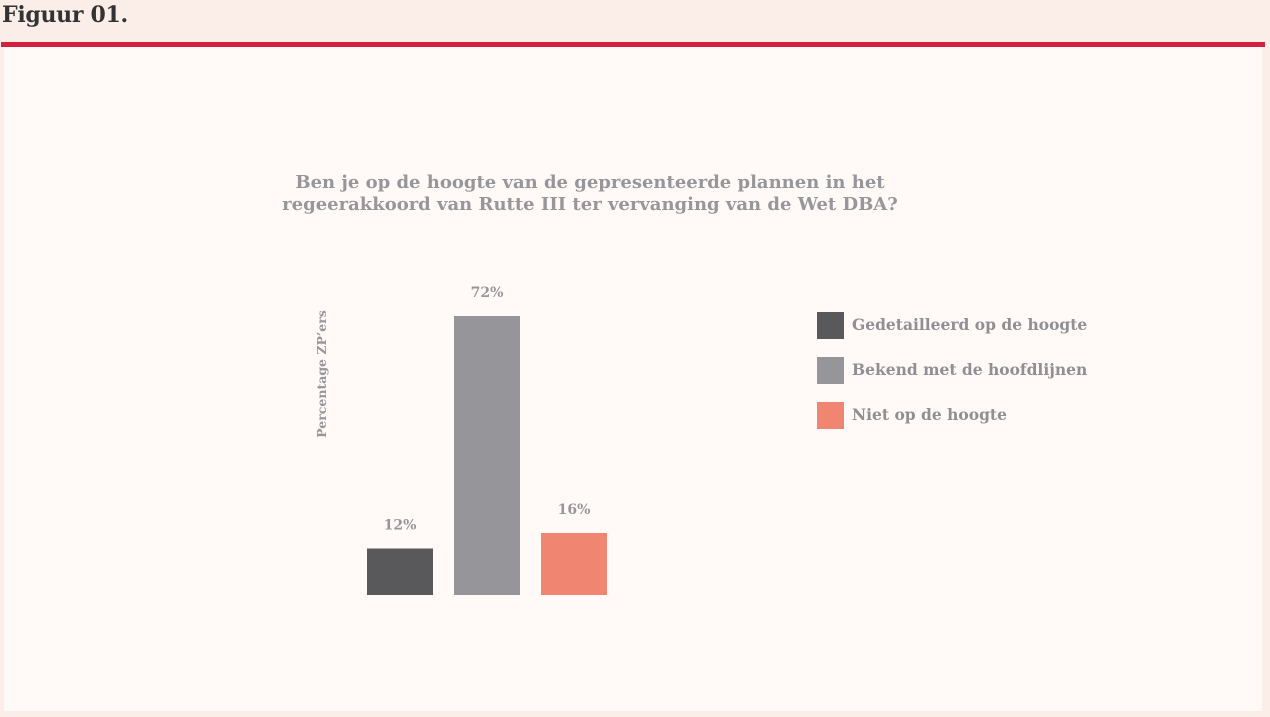  What do you see at coordinates (65, 15) in the screenshot?
I see `figure-label: Figuur 01.` at bounding box center [65, 15].